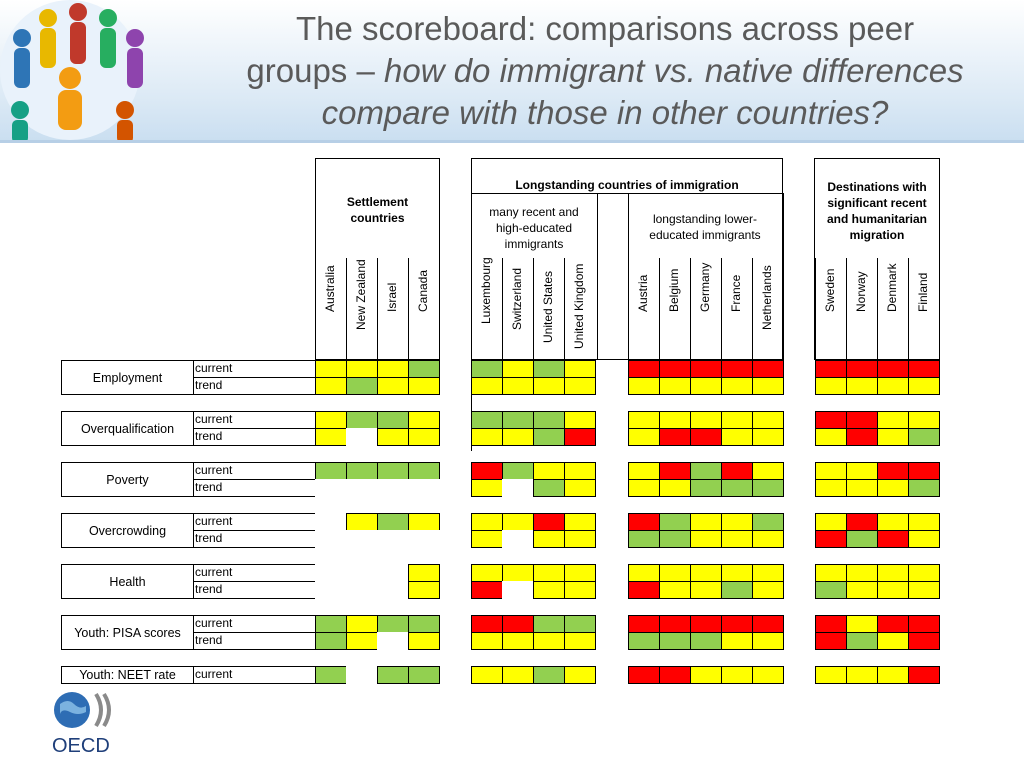 The height and width of the screenshot is (768, 1024). I want to click on longstanding-header, so click(627, 259).